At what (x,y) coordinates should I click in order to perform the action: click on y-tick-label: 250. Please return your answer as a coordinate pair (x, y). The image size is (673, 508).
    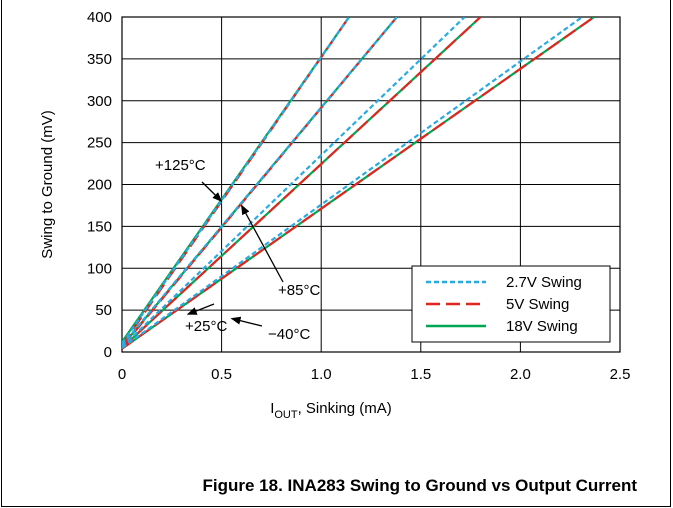
    Looking at the image, I should click on (99, 143).